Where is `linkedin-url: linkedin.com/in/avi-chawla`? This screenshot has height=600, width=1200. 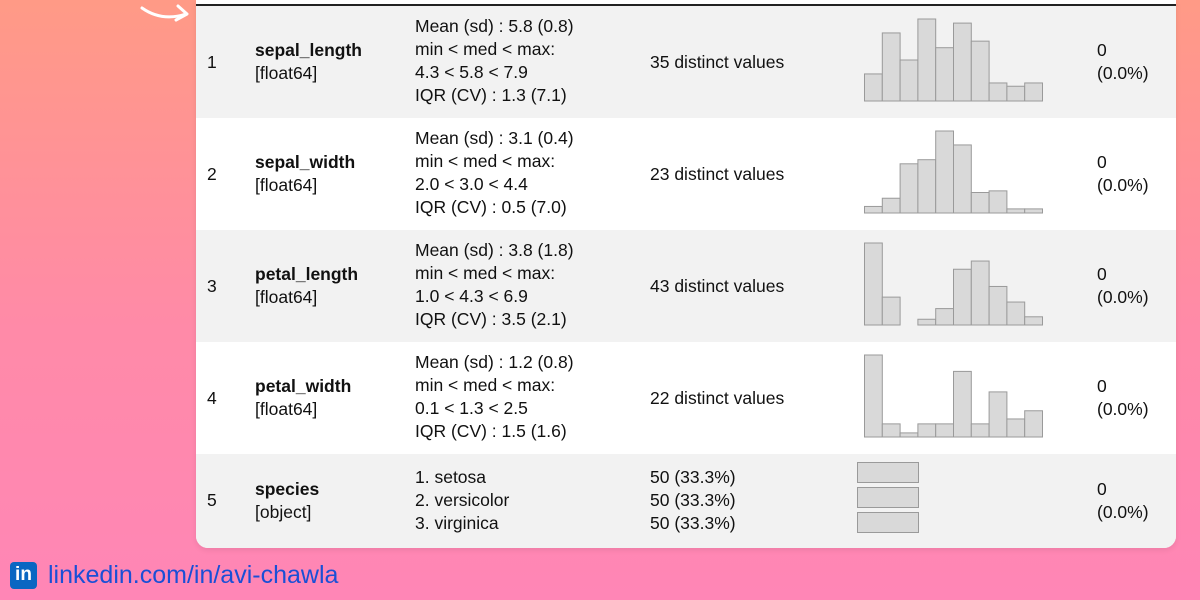
linkedin-url: linkedin.com/in/avi-chawla is located at coordinates (193, 574).